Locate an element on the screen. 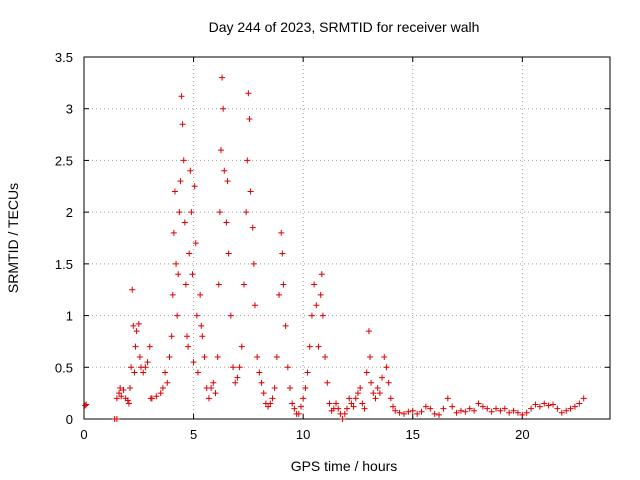  x-tick-label: 10 is located at coordinates (303, 434).